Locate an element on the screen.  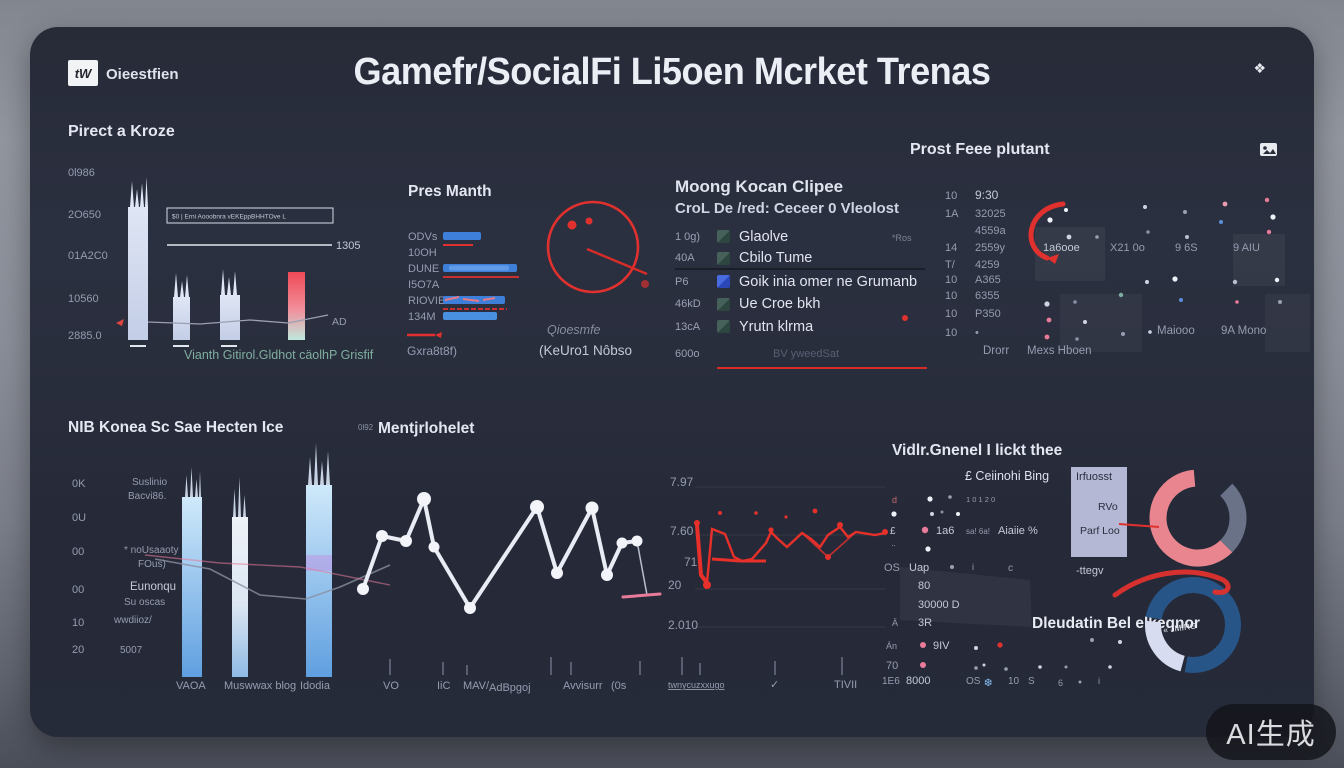
row-val: A365 is located at coordinates (988, 280).